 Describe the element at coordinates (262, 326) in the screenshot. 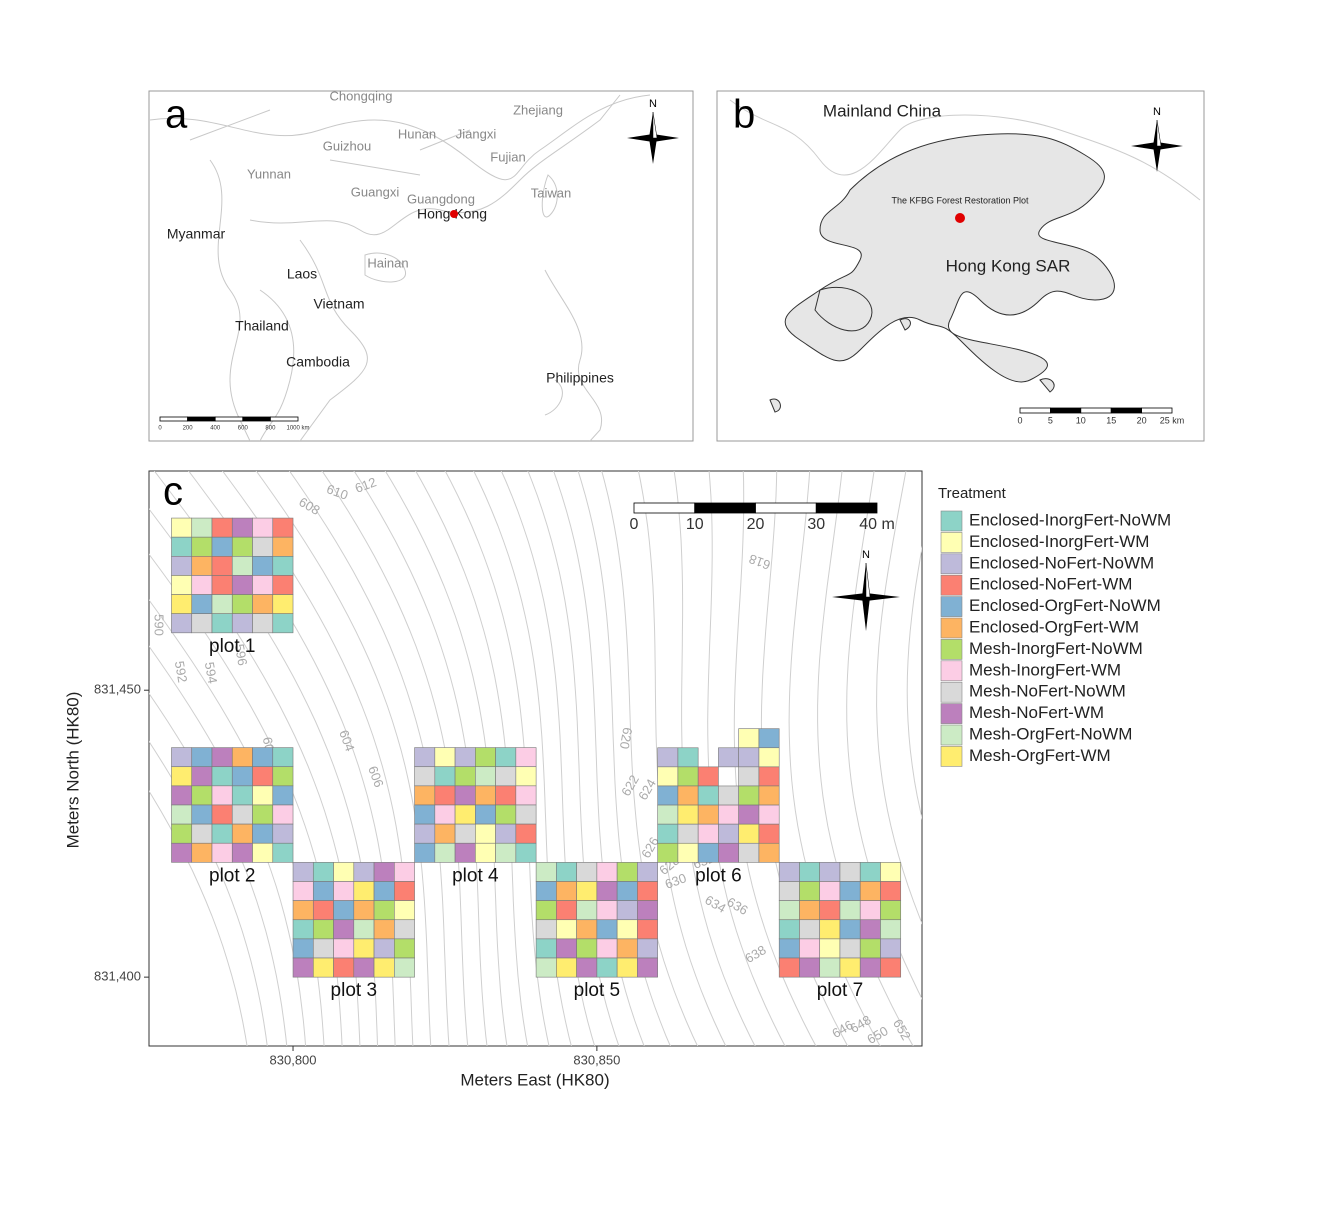

I see `place-label: Thailand` at that location.